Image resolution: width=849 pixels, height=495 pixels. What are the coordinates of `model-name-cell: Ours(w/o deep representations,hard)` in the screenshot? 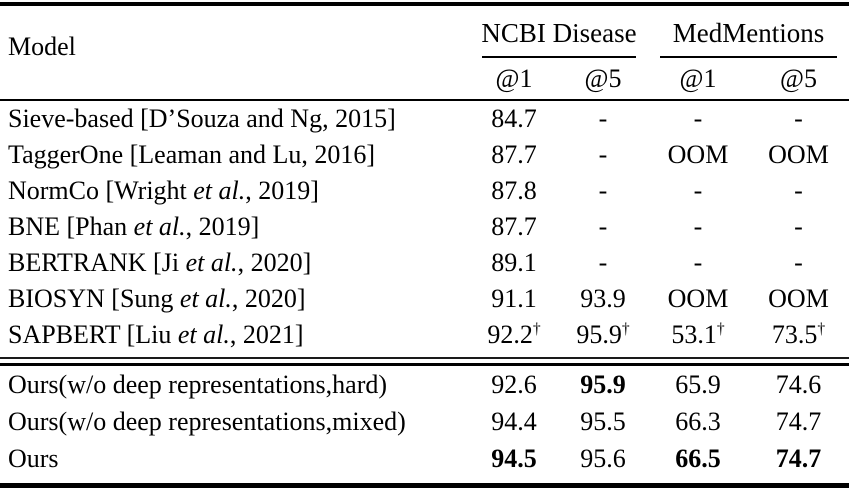 It's located at (198, 384).